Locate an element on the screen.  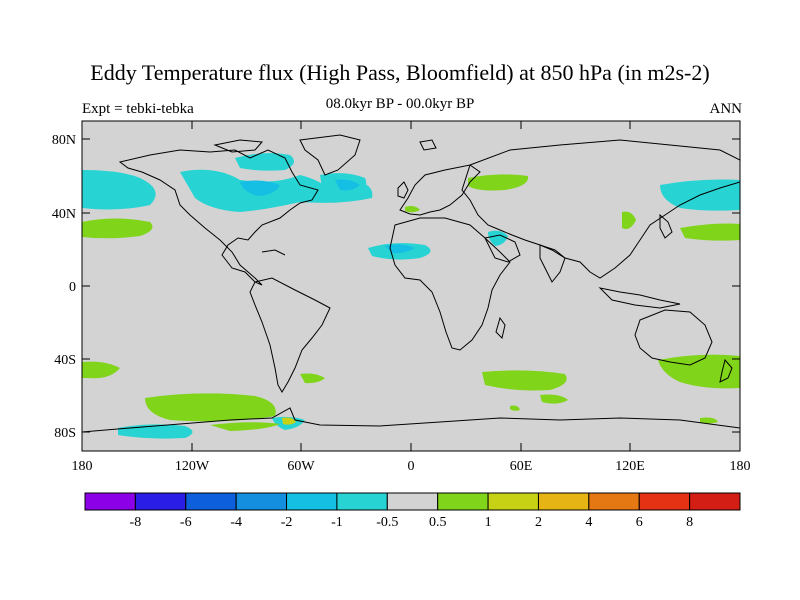
anomaly-west-europe is located at coordinates (412, 209).